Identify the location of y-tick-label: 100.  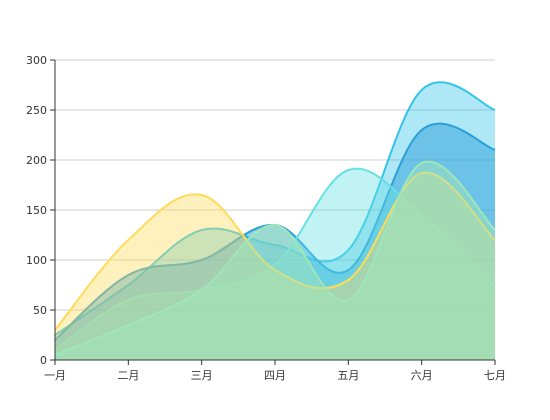
(36, 260).